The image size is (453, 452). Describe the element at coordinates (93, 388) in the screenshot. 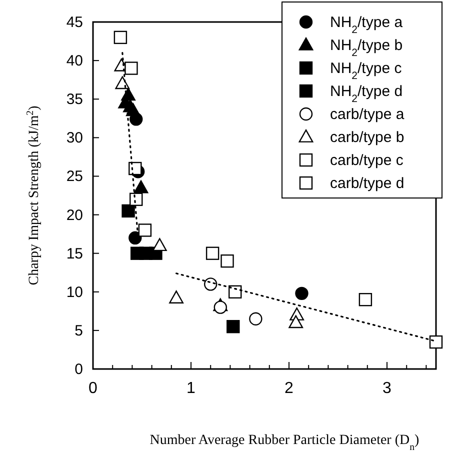

I see `x-tick-label: 0` at that location.